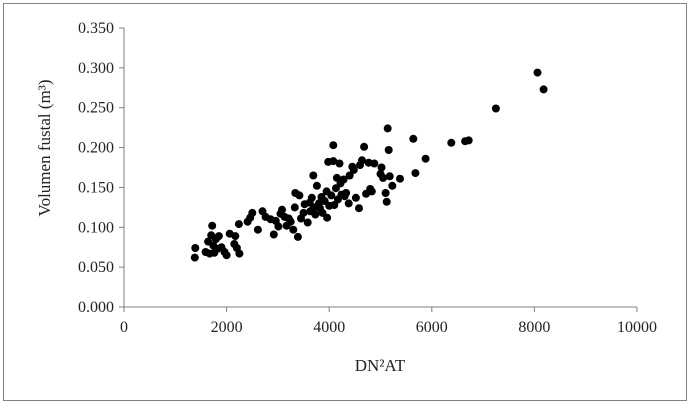 The image size is (692, 409). What do you see at coordinates (380, 365) in the screenshot?
I see `x-axis-title: DN²AT` at bounding box center [380, 365].